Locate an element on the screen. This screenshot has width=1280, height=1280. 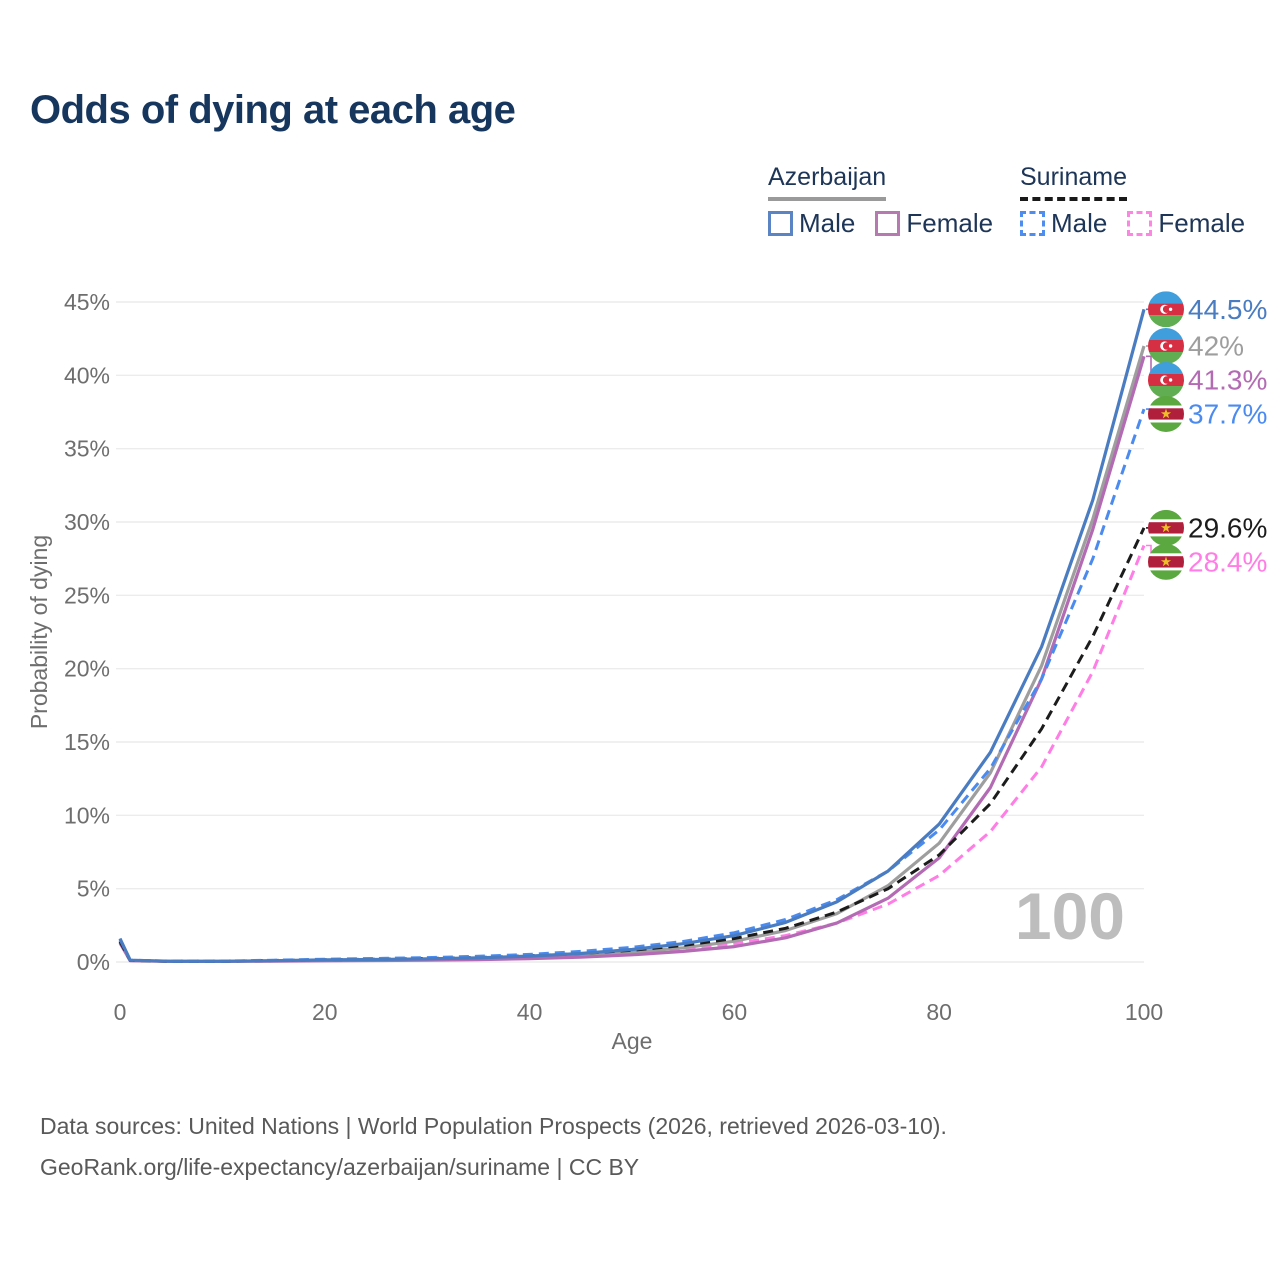
legend-label-azerbaijan-male: Male is located at coordinates (827, 223).